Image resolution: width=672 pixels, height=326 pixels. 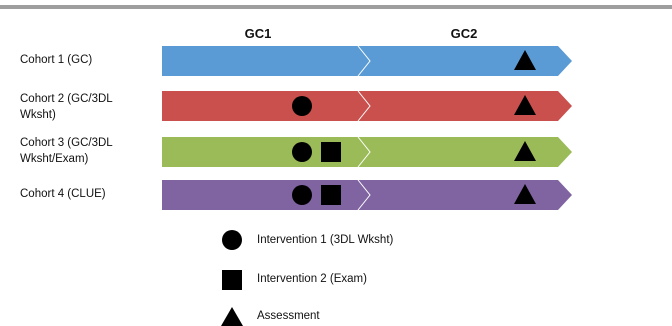 What do you see at coordinates (364, 152) in the screenshot?
I see `cohort-3-chevron-divider` at bounding box center [364, 152].